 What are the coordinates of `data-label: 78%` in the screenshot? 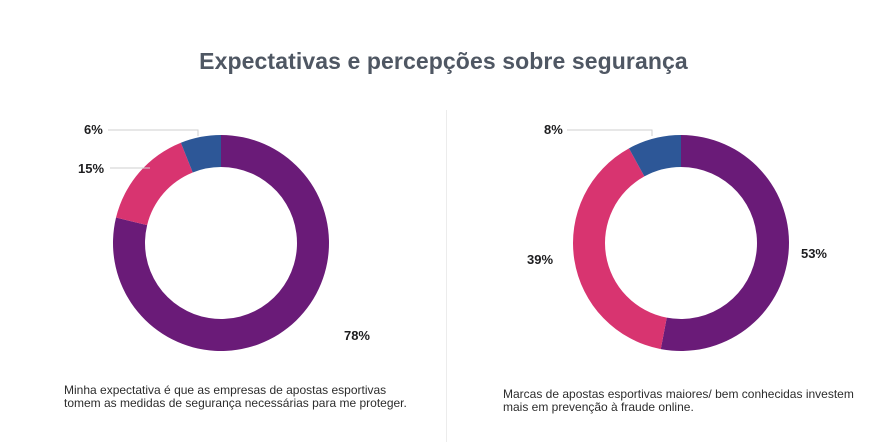 It's located at (357, 335).